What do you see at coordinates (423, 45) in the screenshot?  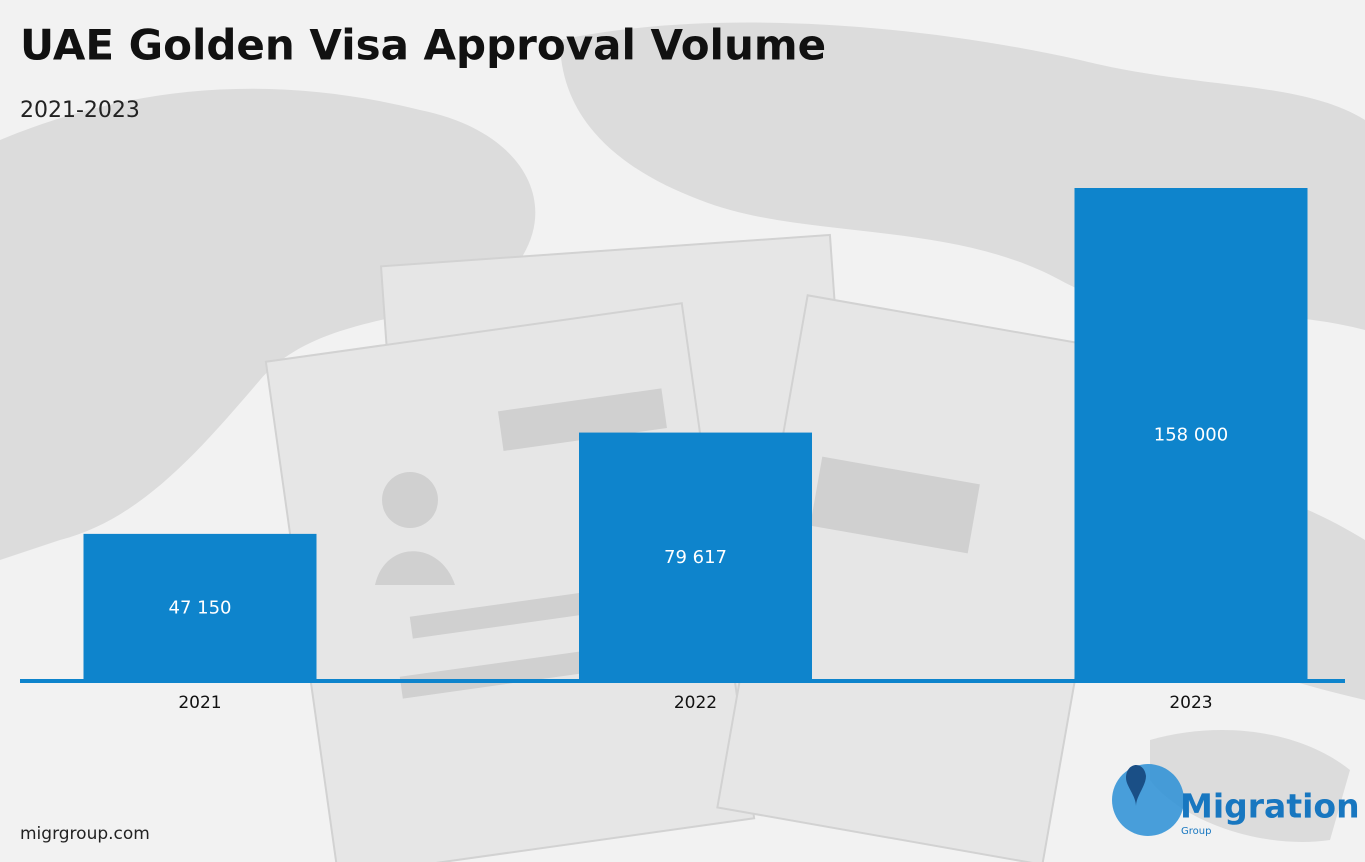 I see `chart-title: UAE Golden Visa Approval Volume` at bounding box center [423, 45].